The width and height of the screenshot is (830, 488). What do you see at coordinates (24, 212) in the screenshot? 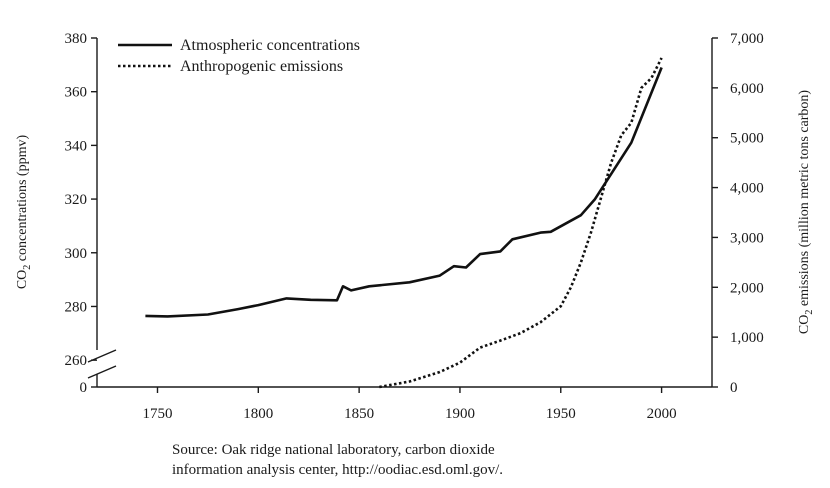
I see `left-axis-title: CO2 concentrations (ppmv)` at bounding box center [24, 212].